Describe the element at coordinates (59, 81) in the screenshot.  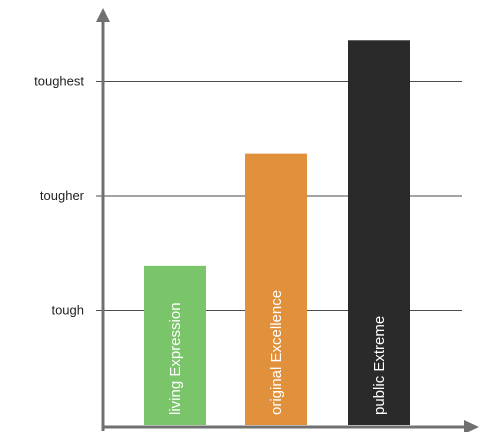
I see `y-tick-label-toughest: toughest` at that location.